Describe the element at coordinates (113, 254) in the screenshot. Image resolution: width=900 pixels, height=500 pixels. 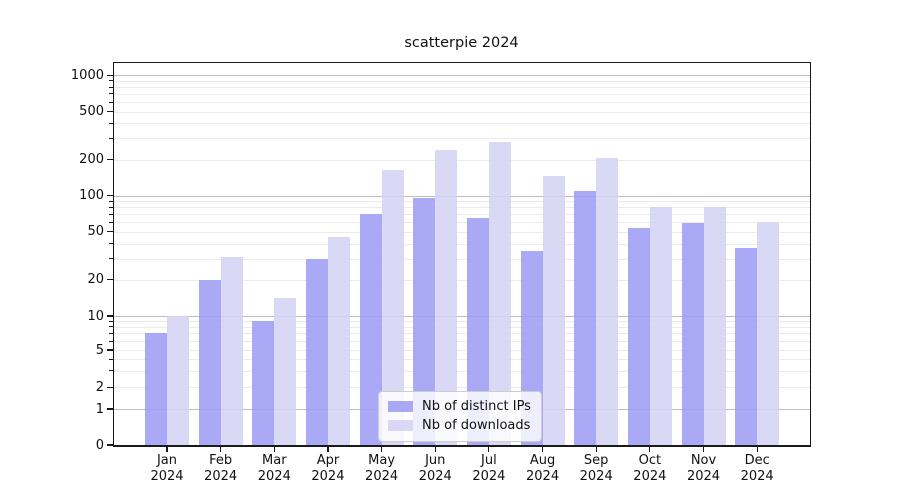
I see `spine-left` at that location.